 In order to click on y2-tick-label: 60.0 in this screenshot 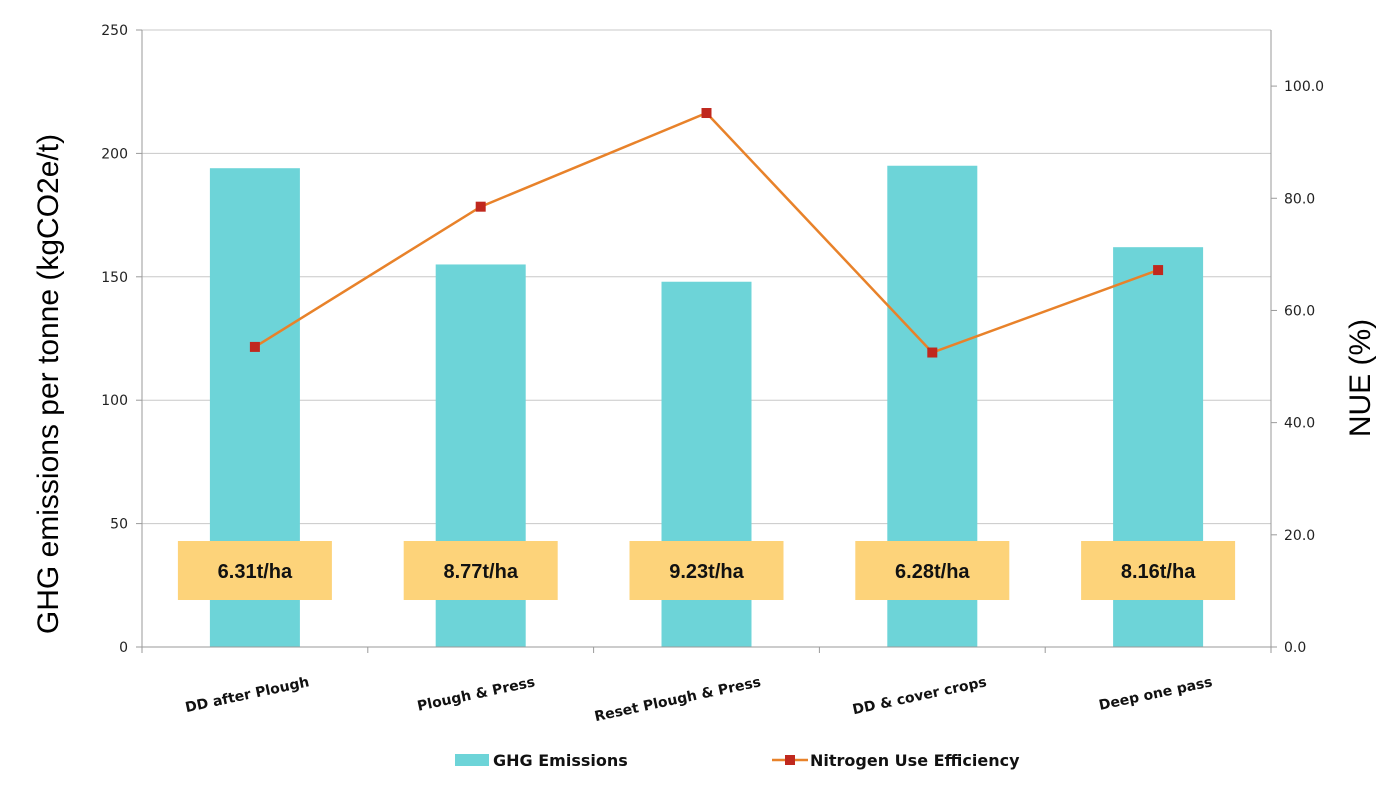, I will do `click(1299, 311)`.